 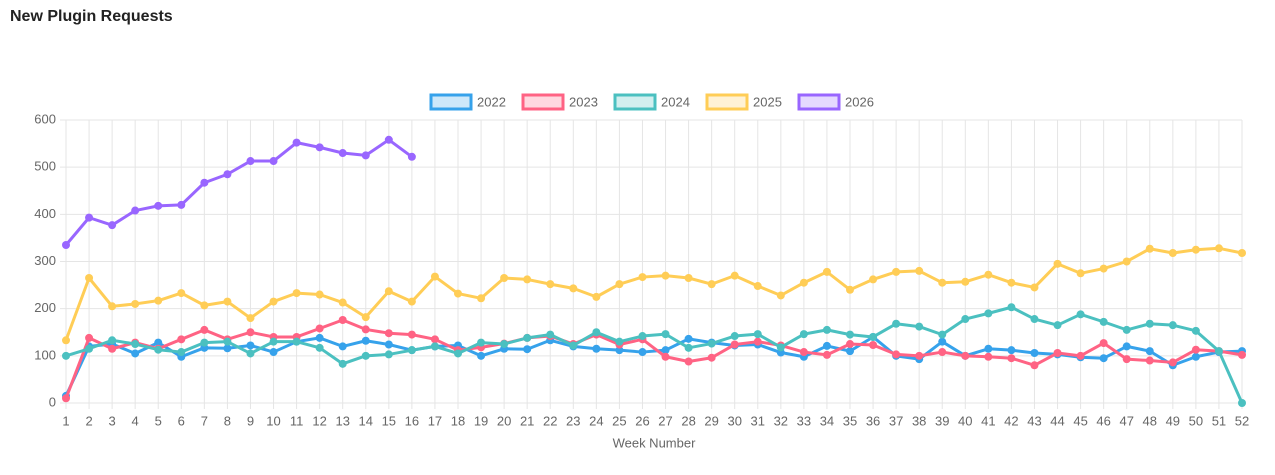 I want to click on y-tick-label: 0, so click(x=52, y=401).